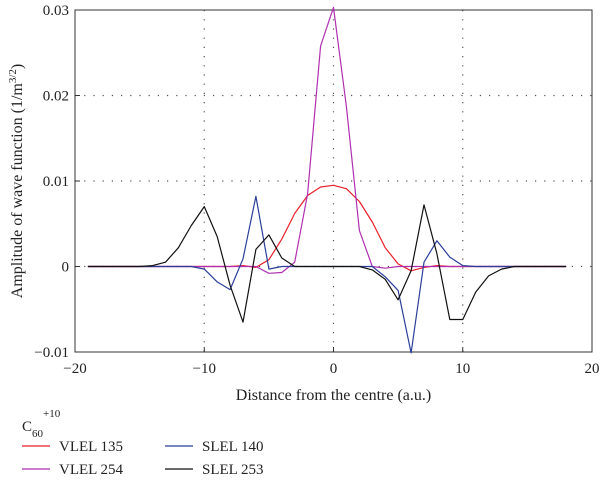 The width and height of the screenshot is (600, 486). What do you see at coordinates (56, 182) in the screenshot?
I see `y-tick-label: 0.01` at bounding box center [56, 182].